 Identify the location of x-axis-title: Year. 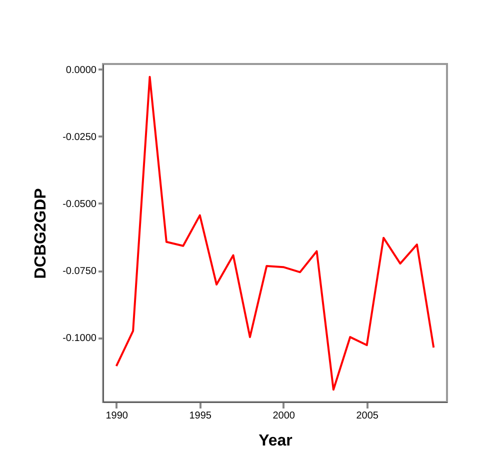
(275, 441).